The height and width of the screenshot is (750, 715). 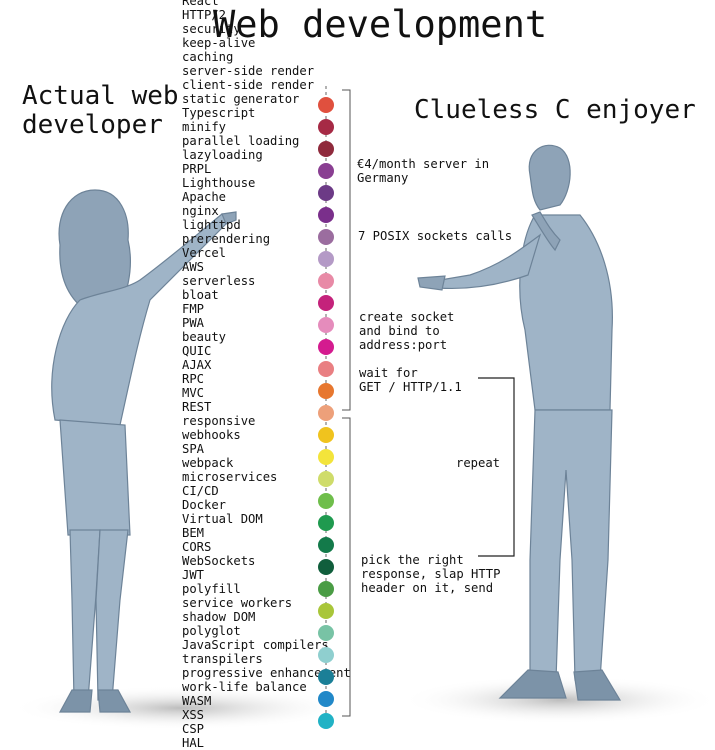 I want to click on left-figure-label: Actual web developer, so click(x=100, y=110).